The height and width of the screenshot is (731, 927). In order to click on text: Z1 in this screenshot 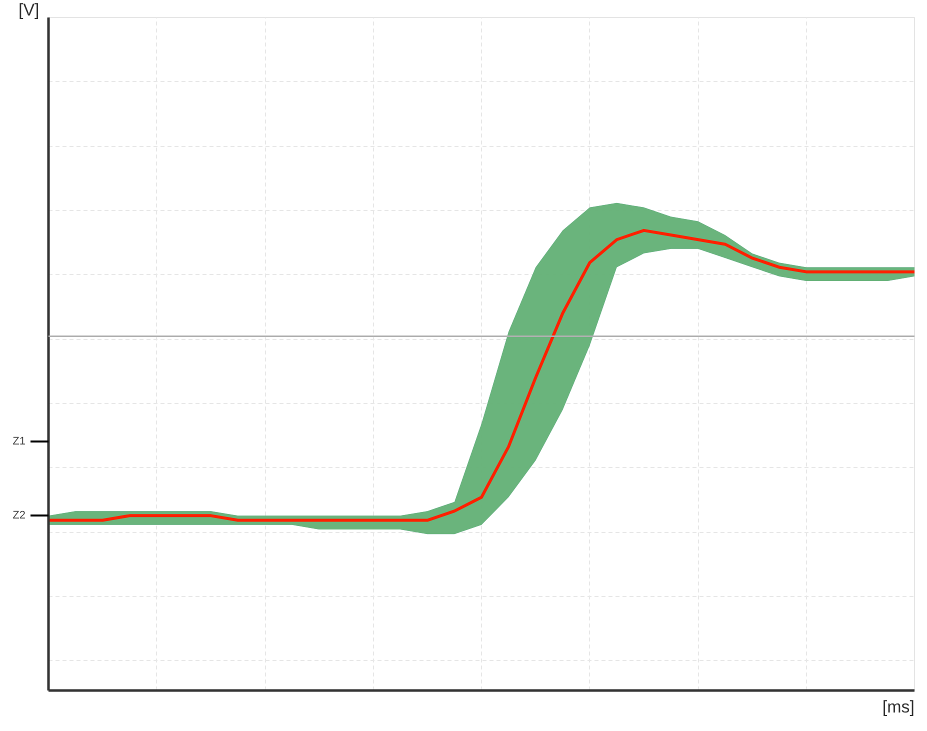, I will do `click(19, 441)`.